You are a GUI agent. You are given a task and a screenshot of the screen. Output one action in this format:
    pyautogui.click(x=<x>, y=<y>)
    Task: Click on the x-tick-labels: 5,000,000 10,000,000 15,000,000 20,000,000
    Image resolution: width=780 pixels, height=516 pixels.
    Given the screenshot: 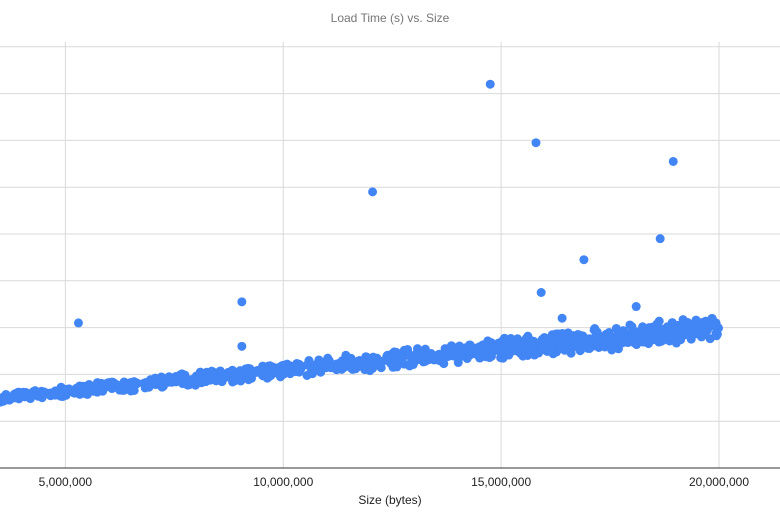 What is the action you would take?
    pyautogui.click(x=394, y=482)
    